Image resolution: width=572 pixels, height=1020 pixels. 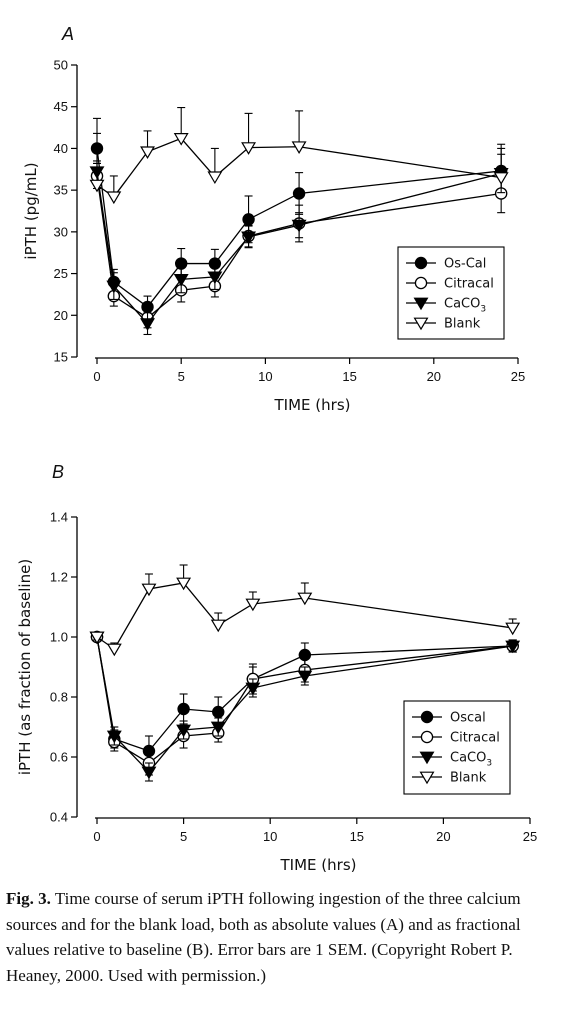 What do you see at coordinates (451, 293) in the screenshot?
I see `legend: Os-Cal Citracal CaCO3 Blank` at bounding box center [451, 293].